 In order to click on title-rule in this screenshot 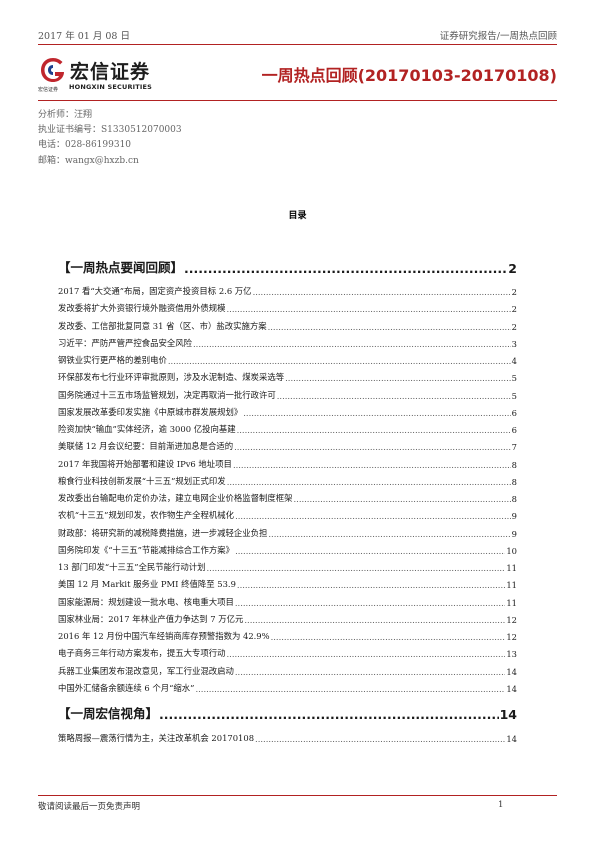, I will do `click(297, 100)`.